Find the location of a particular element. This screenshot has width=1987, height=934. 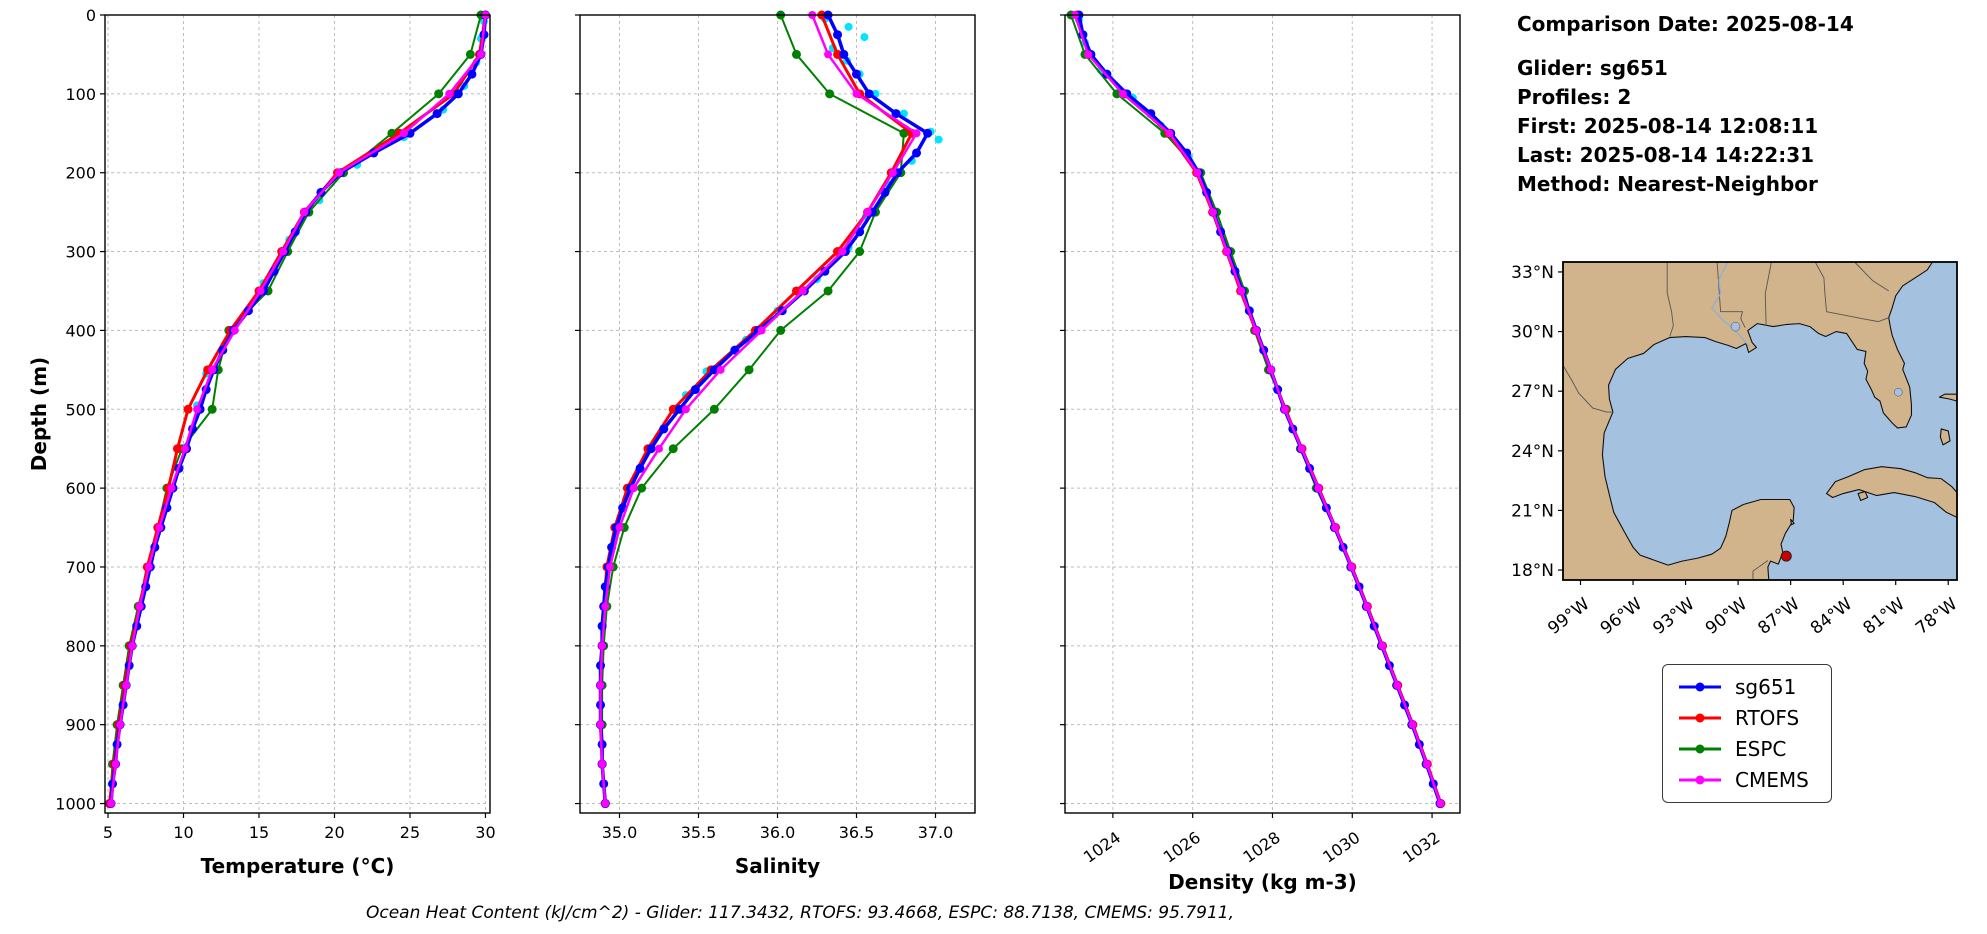

svg-text: 18°N is located at coordinates (1532, 571).